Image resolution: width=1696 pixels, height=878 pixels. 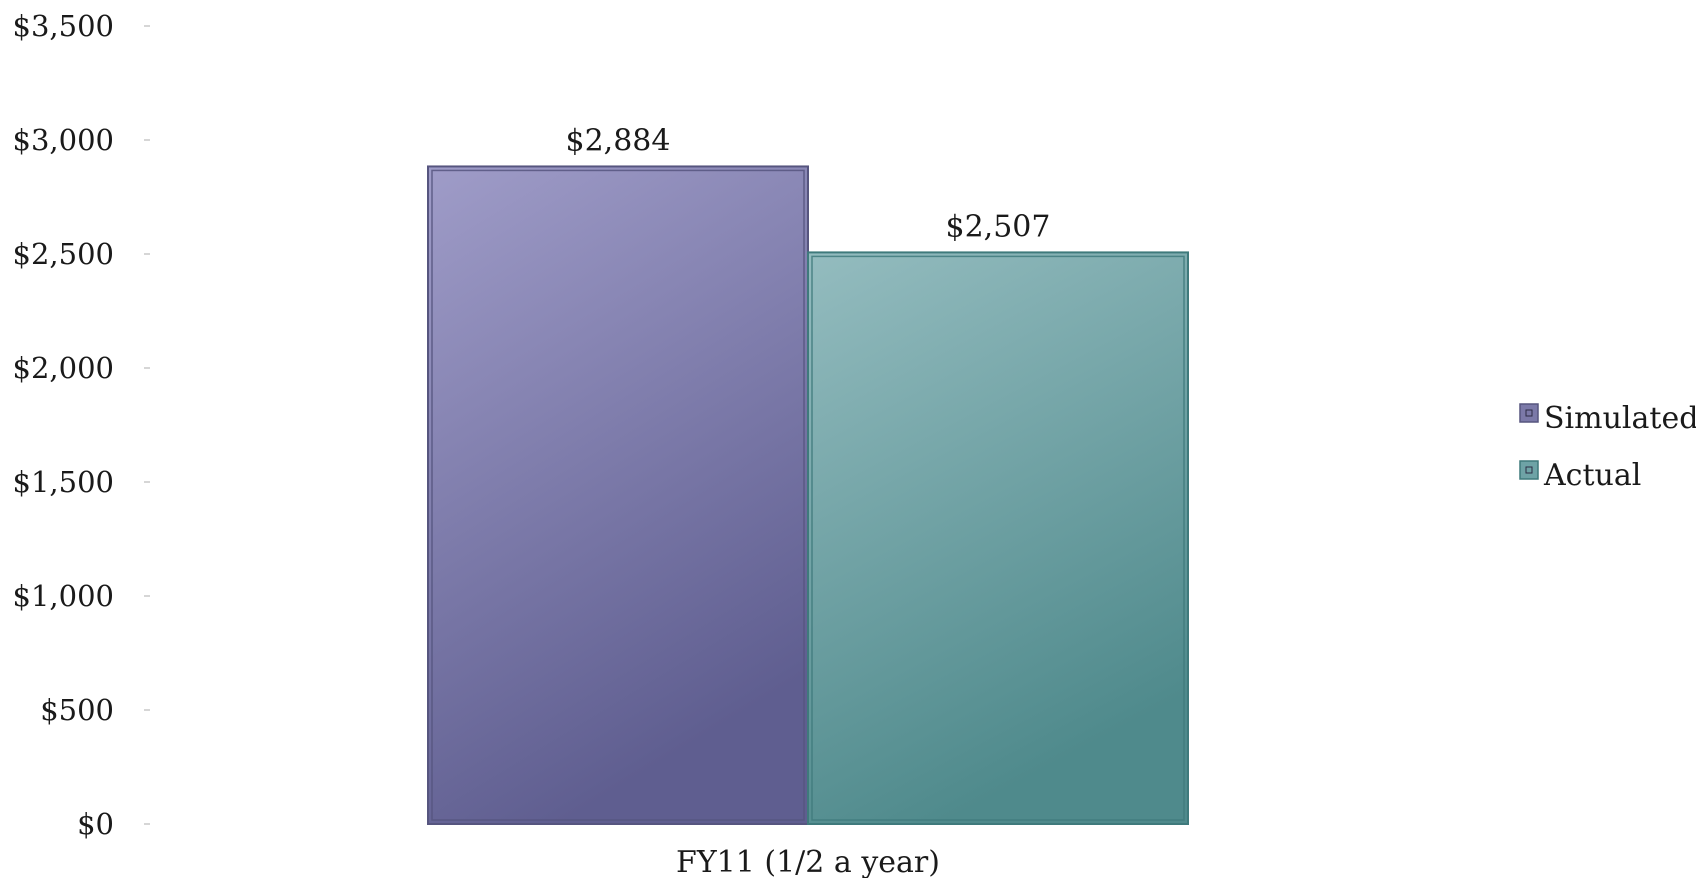 I want to click on bar-actual, so click(x=998, y=538).